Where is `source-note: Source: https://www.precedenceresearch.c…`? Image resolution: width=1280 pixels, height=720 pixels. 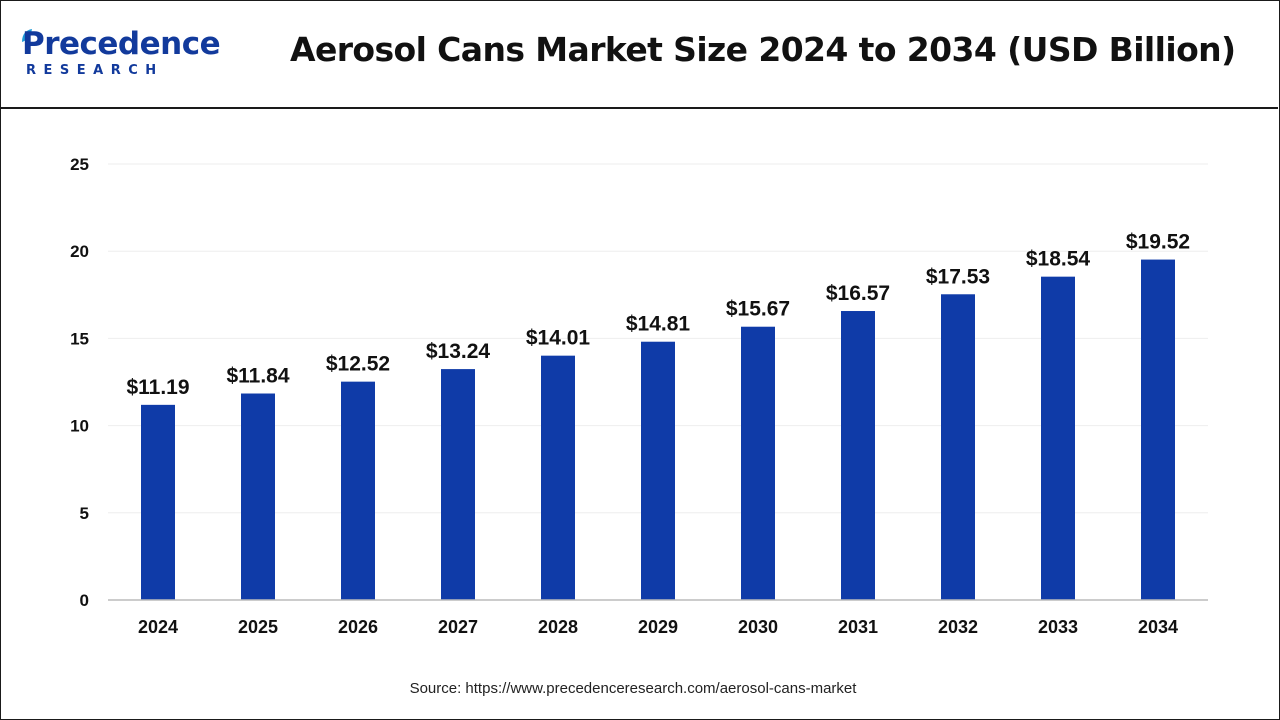 source-note: Source: https://www.precedenceresearch.c… is located at coordinates (633, 688).